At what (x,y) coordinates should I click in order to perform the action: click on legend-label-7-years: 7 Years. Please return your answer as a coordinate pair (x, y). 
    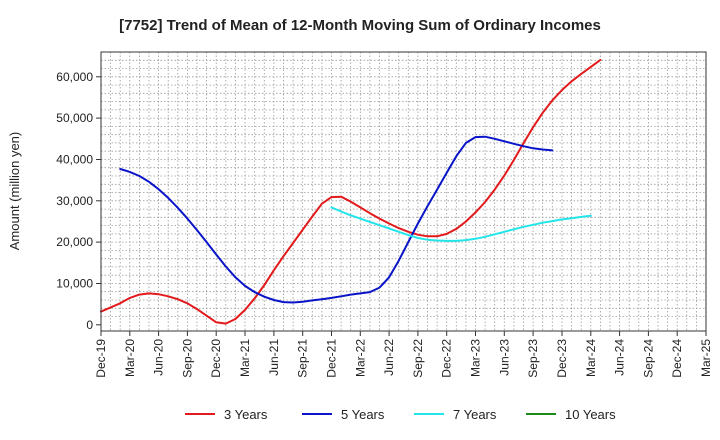
    Looking at the image, I should click on (475, 414).